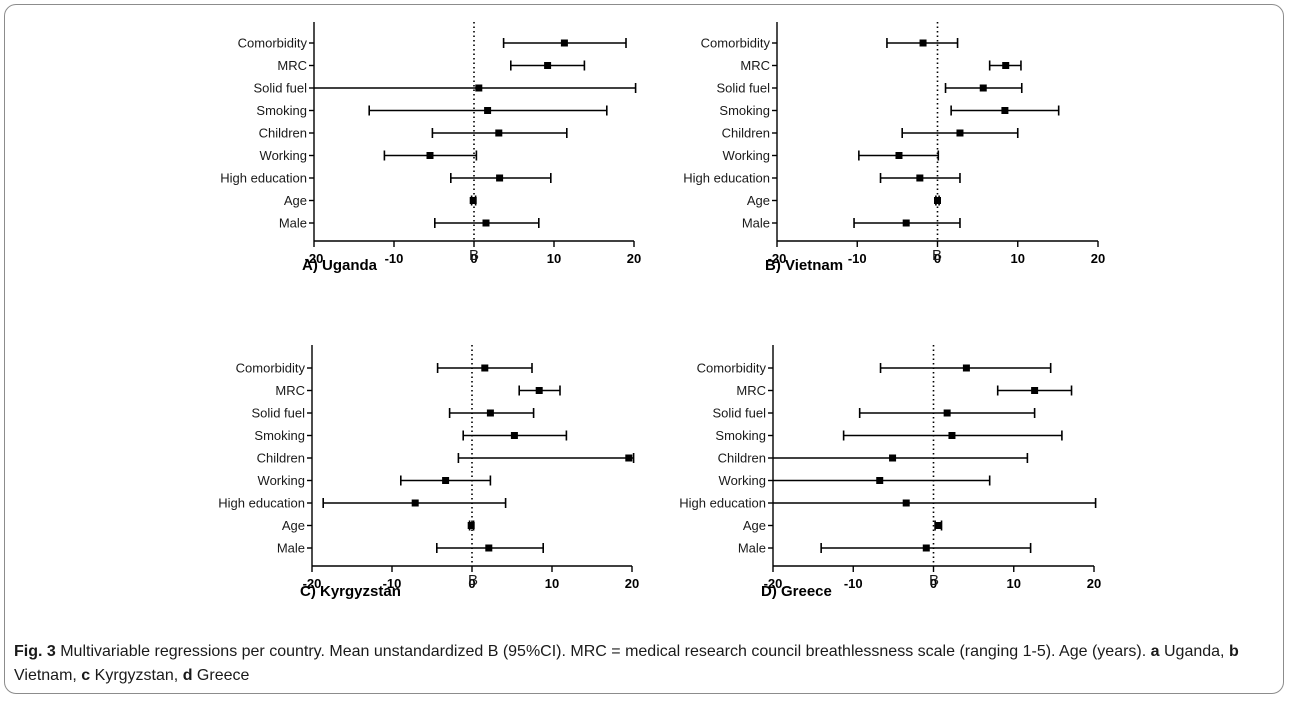 This screenshot has height=702, width=1292. Describe the element at coordinates (340, 265) in the screenshot. I see `panel-title: A) Uganda` at that location.